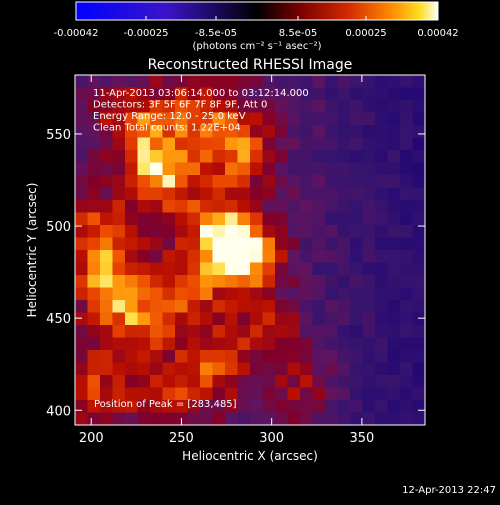 This screenshot has height=505, width=500. Describe the element at coordinates (250, 65) in the screenshot. I see `chart-title: Reconstructed RHESSI Image` at that location.